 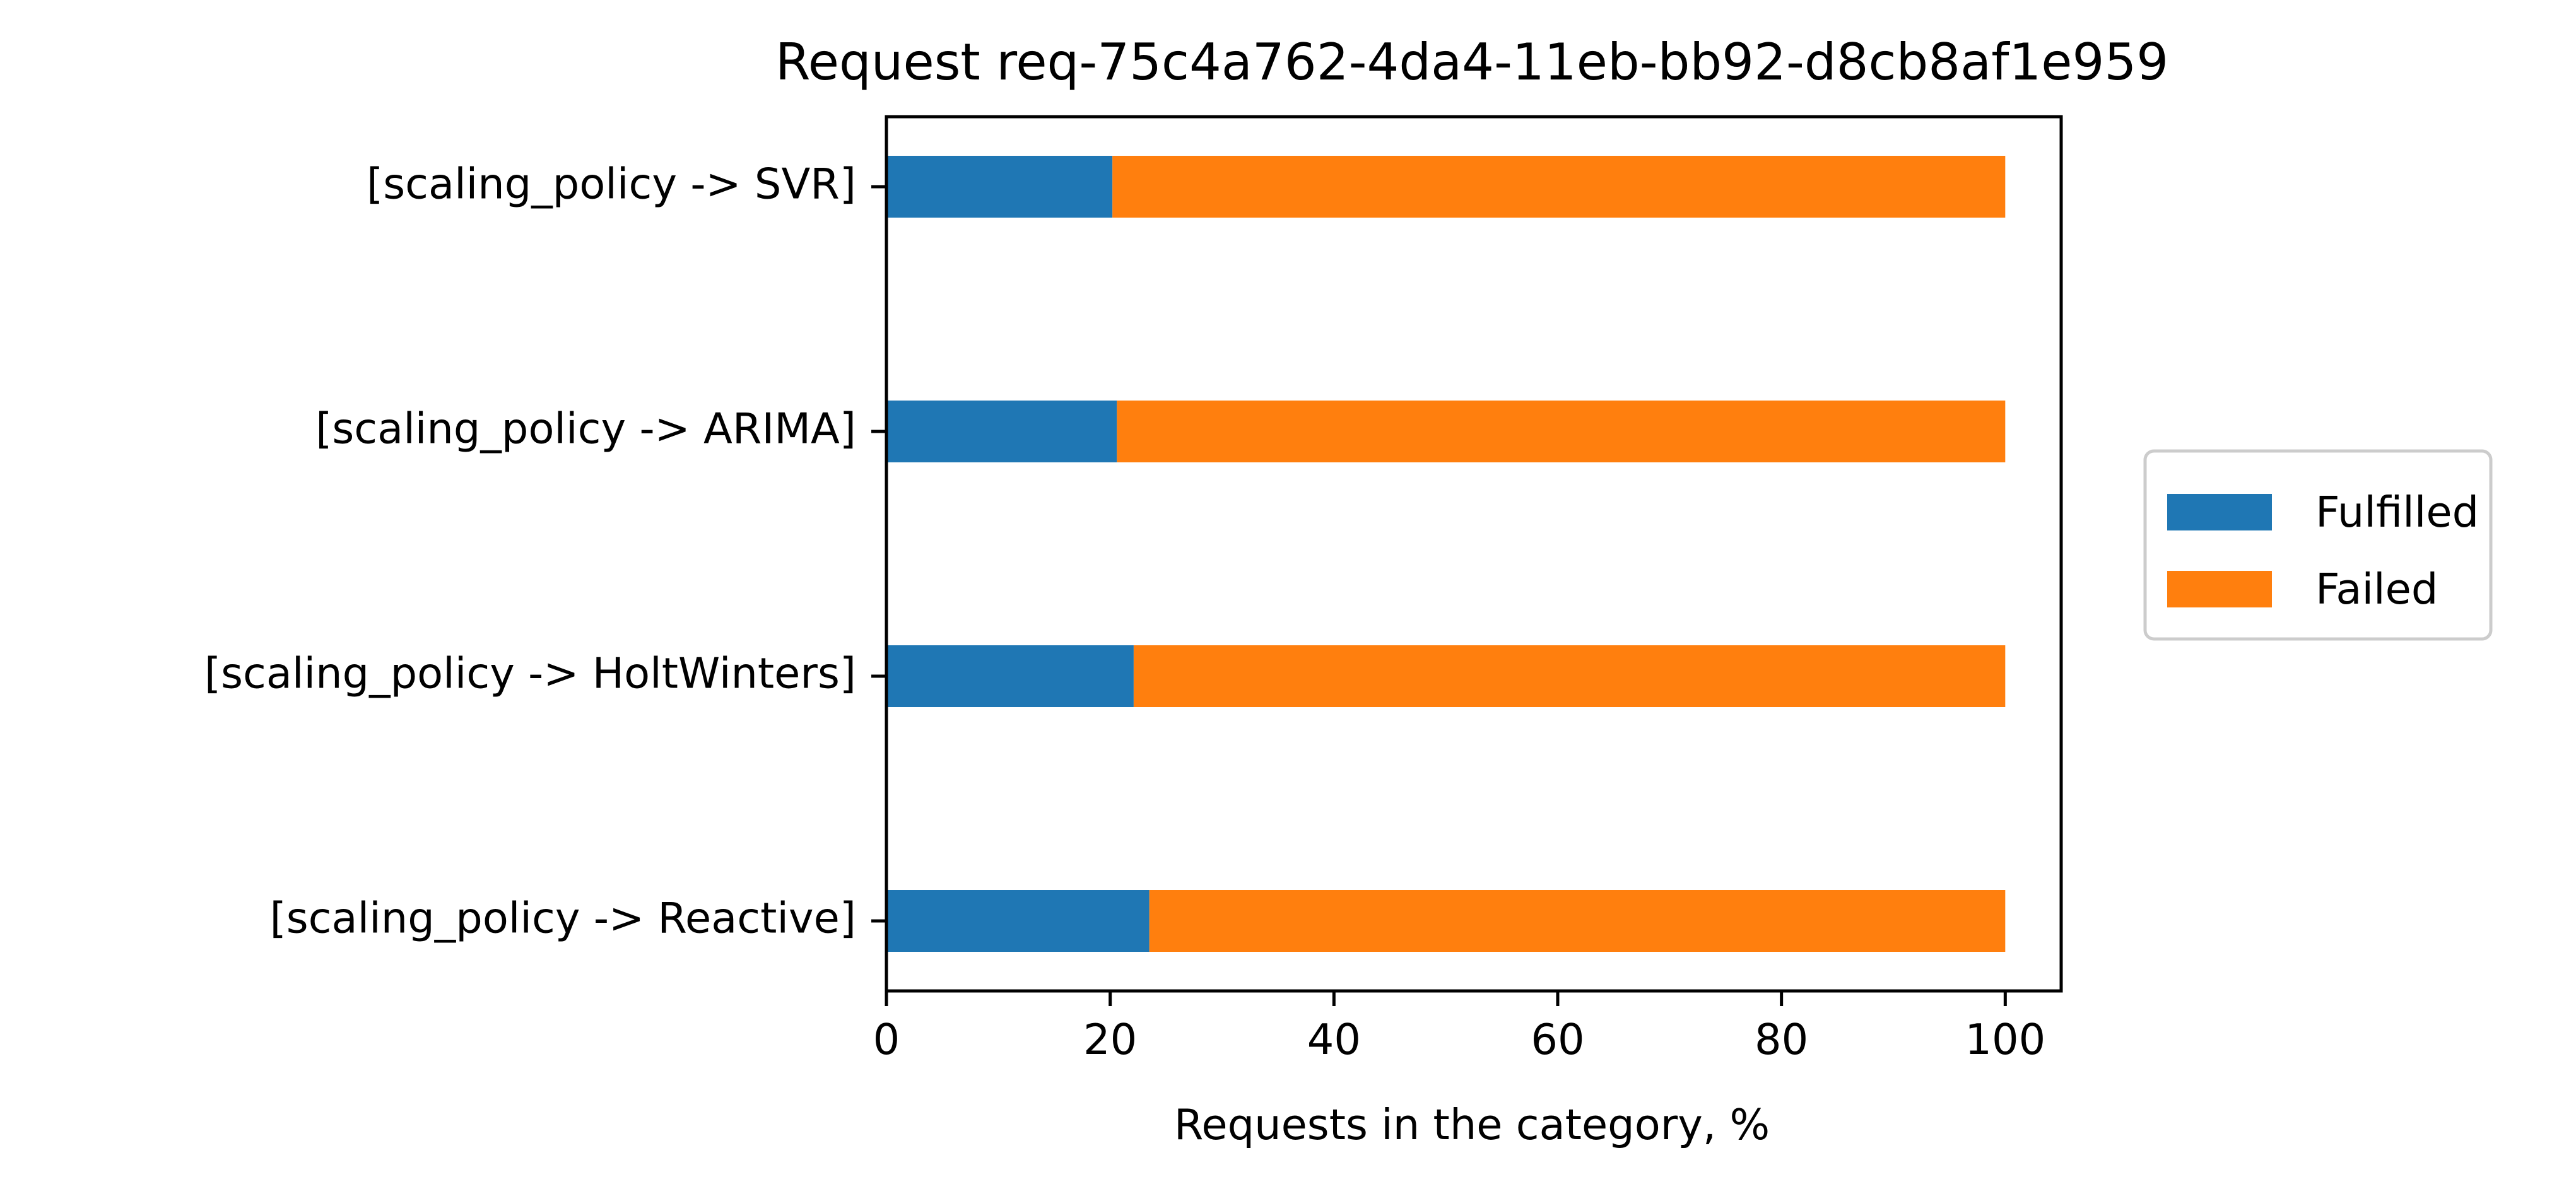 What do you see at coordinates (1569, 676) in the screenshot?
I see `bar-failed-scaling-policy-holtwinters` at bounding box center [1569, 676].